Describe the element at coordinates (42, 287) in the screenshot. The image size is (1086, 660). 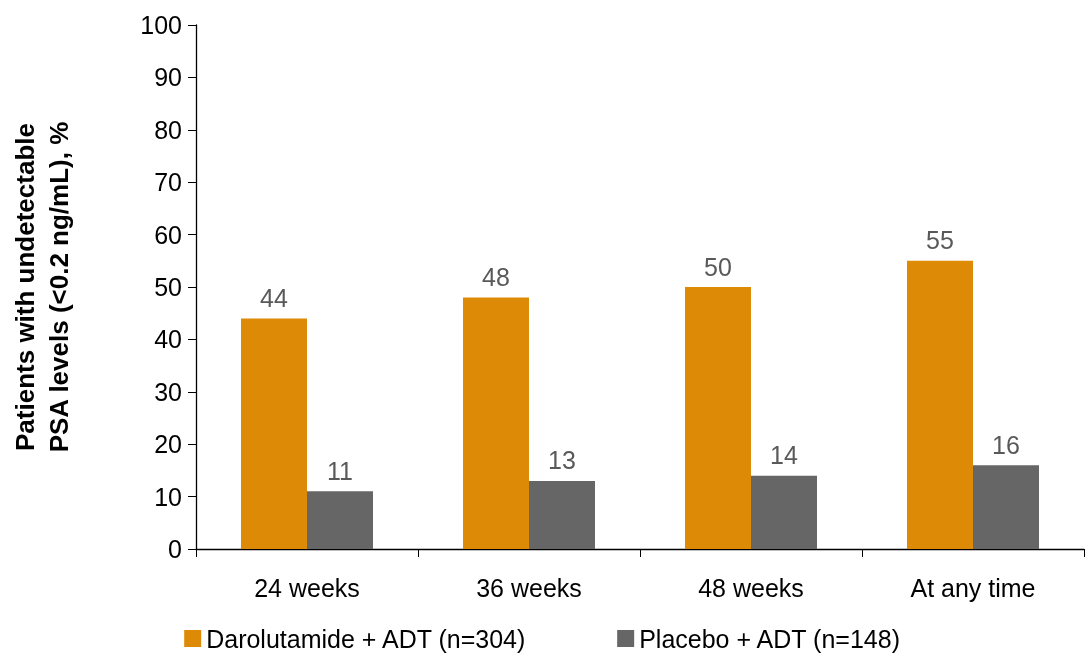
I see `y-axis-title: Patients with undetectable PSA levels (<0.2 ng/mL), %` at that location.